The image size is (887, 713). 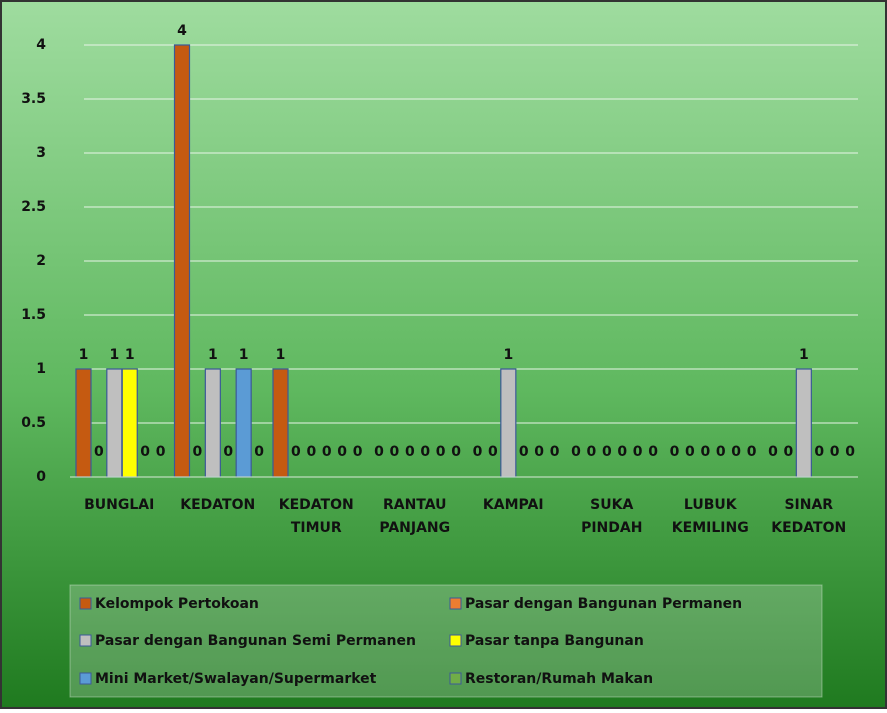 I want to click on y-tick-label: 0, so click(x=41, y=477).